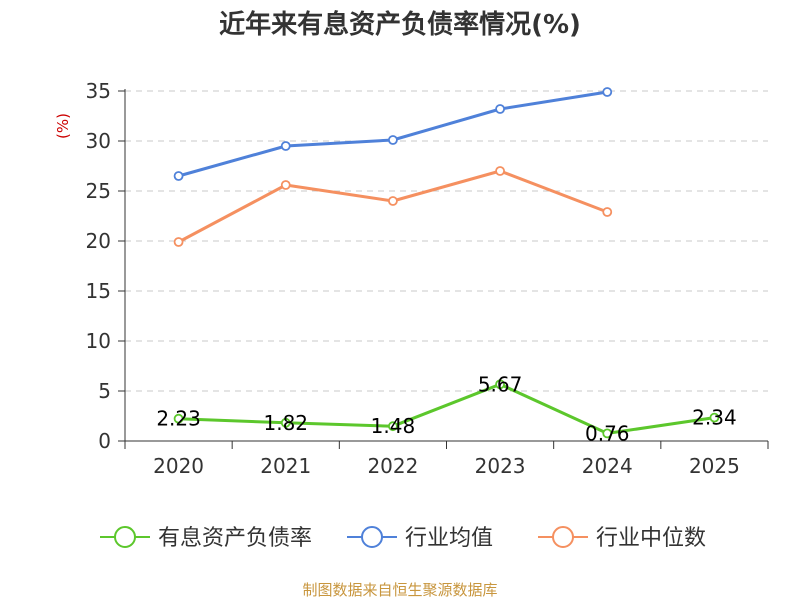 The image size is (800, 600). Describe the element at coordinates (98, 141) in the screenshot. I see `y-tick-label: 30` at that location.